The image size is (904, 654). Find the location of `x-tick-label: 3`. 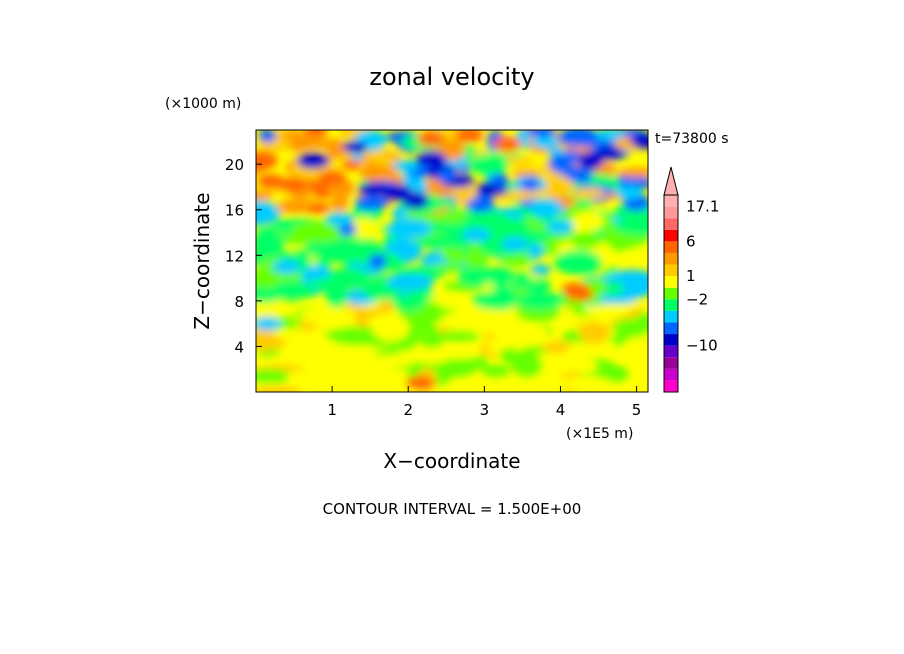

x-tick-label: 3 is located at coordinates (485, 410).